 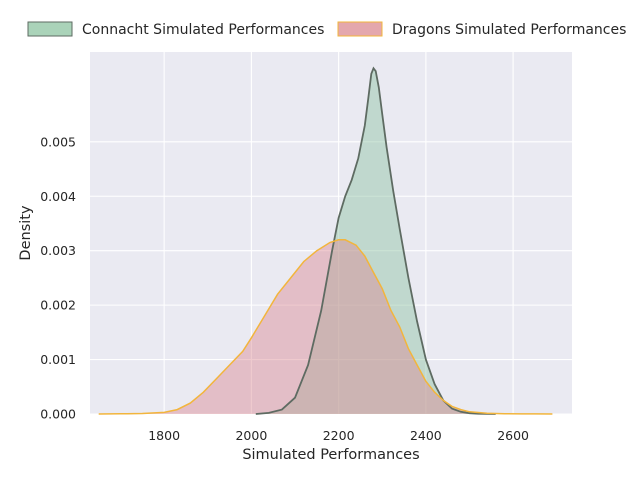 What do you see at coordinates (426, 435) in the screenshot?
I see `x-tick-label: 2400` at bounding box center [426, 435].